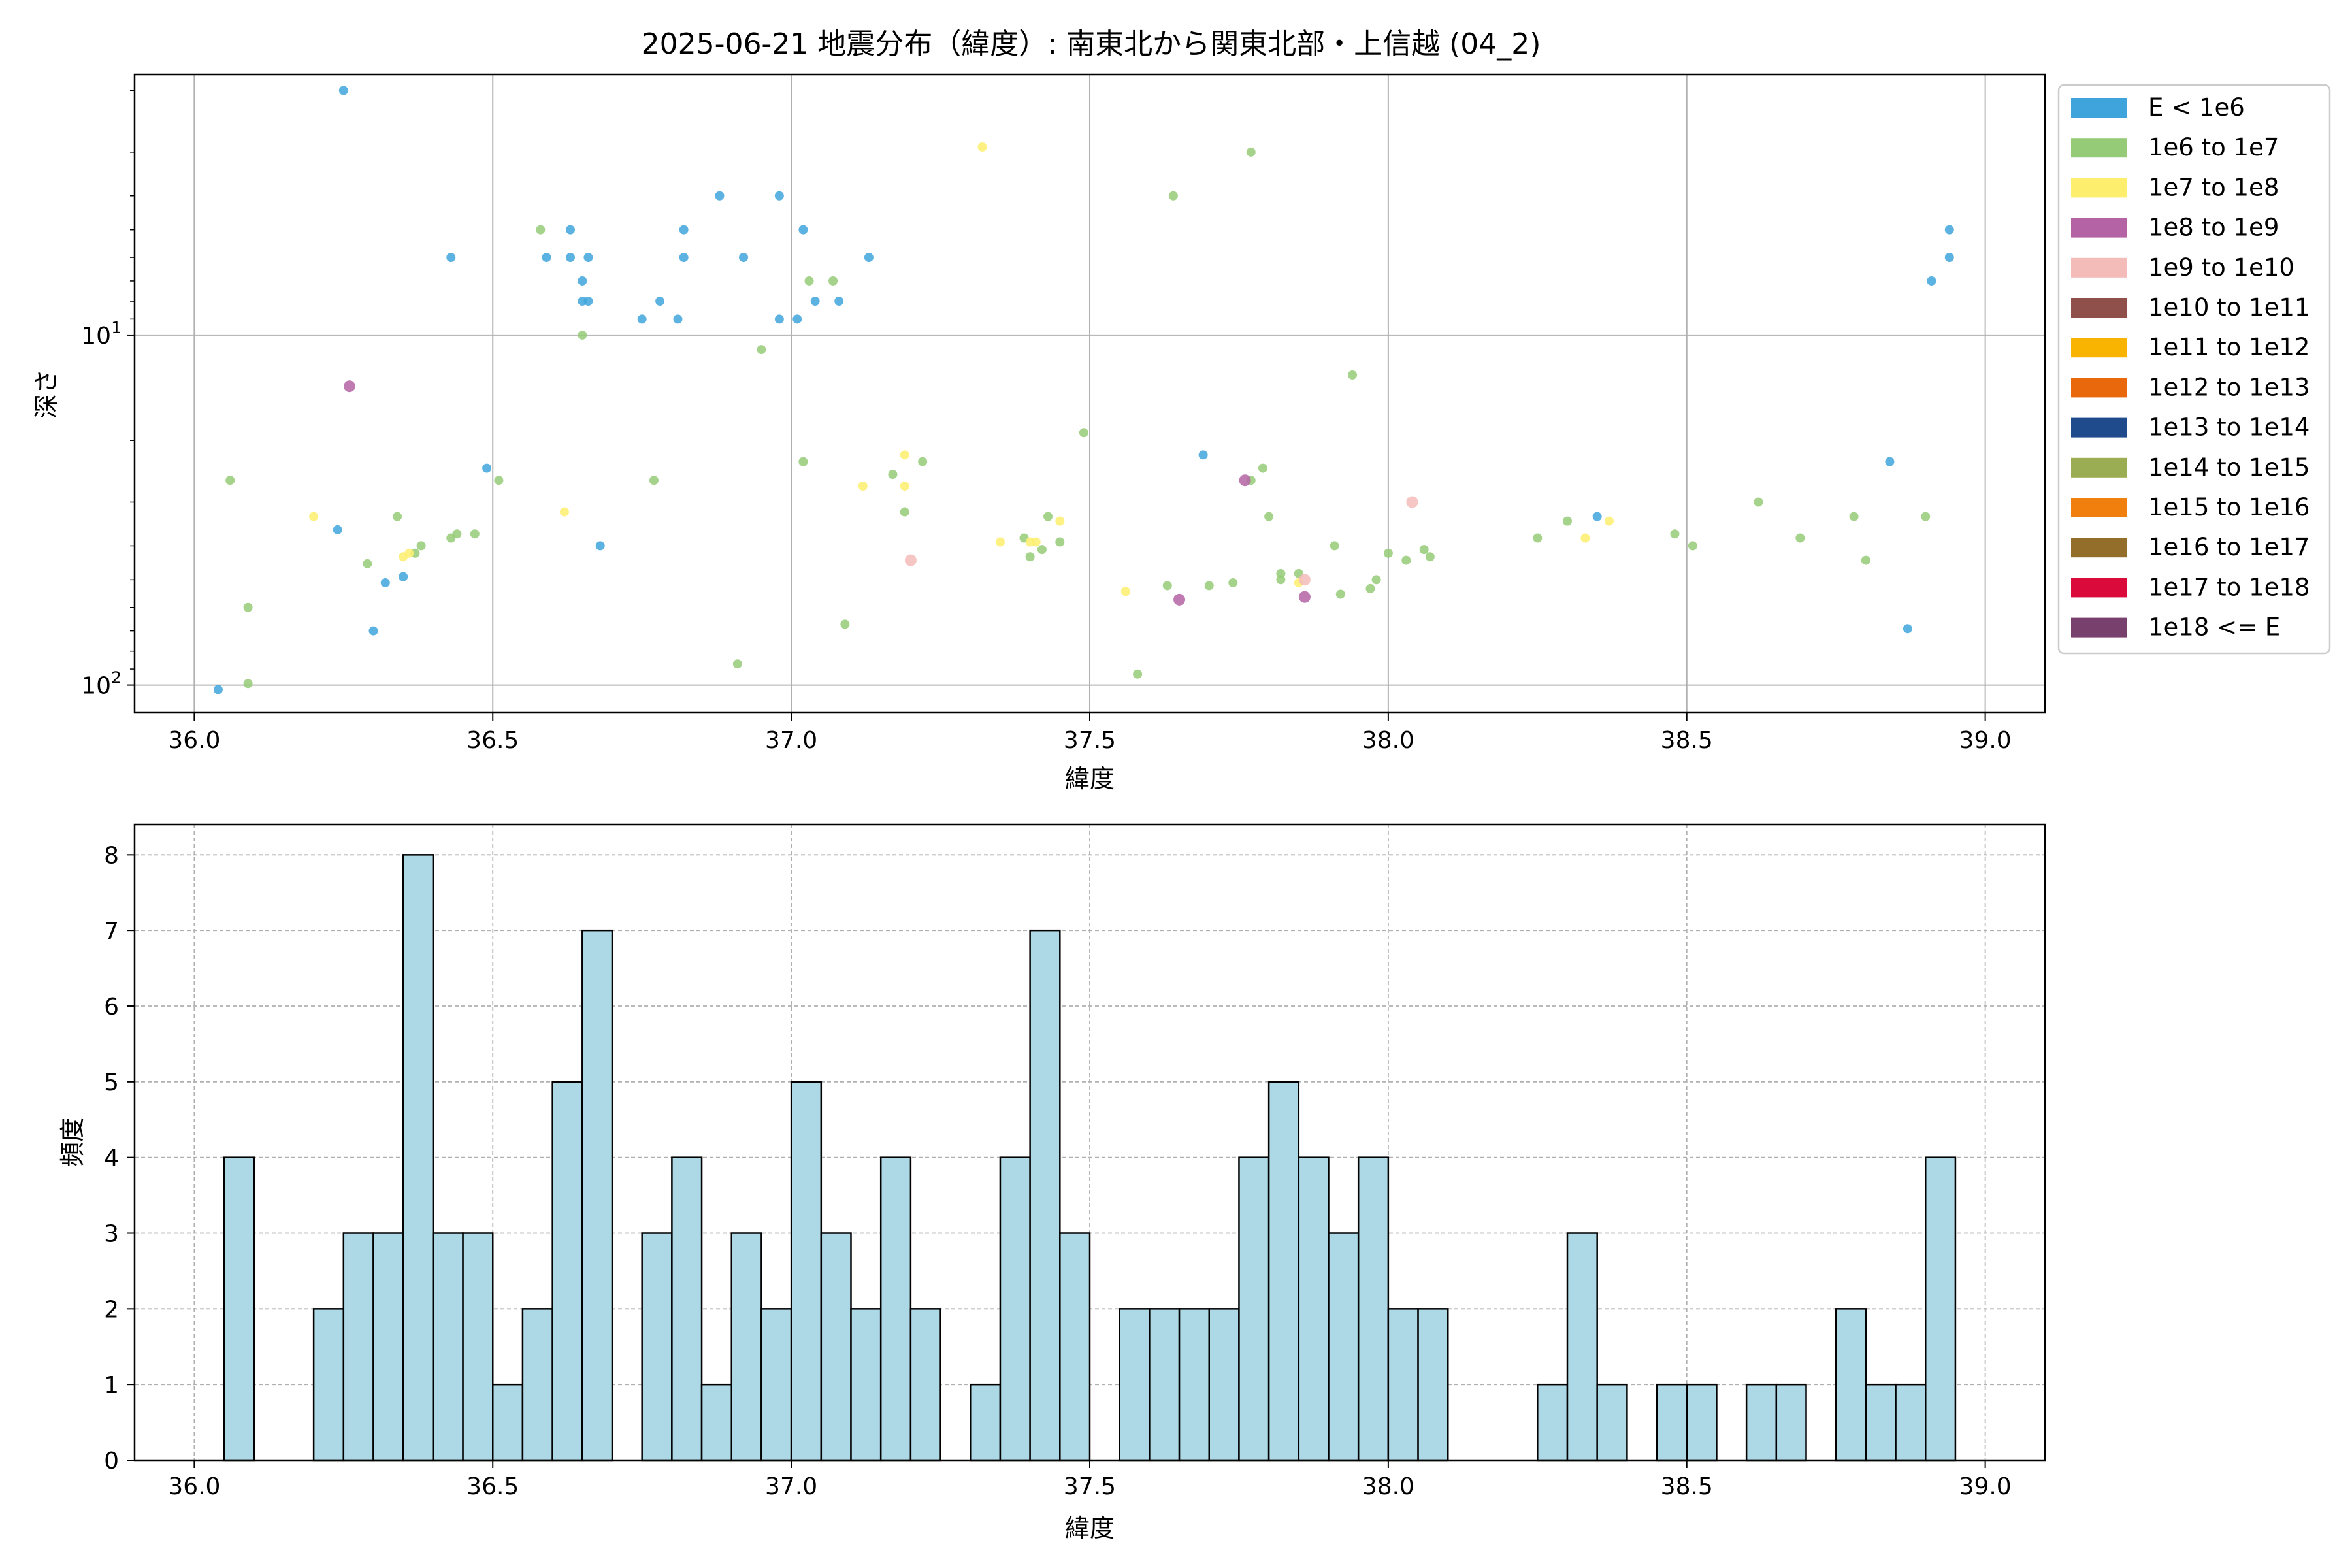 The width and height of the screenshot is (2352, 1568). I want to click on scatter-x-tick-label: 37.5, so click(1090, 740).